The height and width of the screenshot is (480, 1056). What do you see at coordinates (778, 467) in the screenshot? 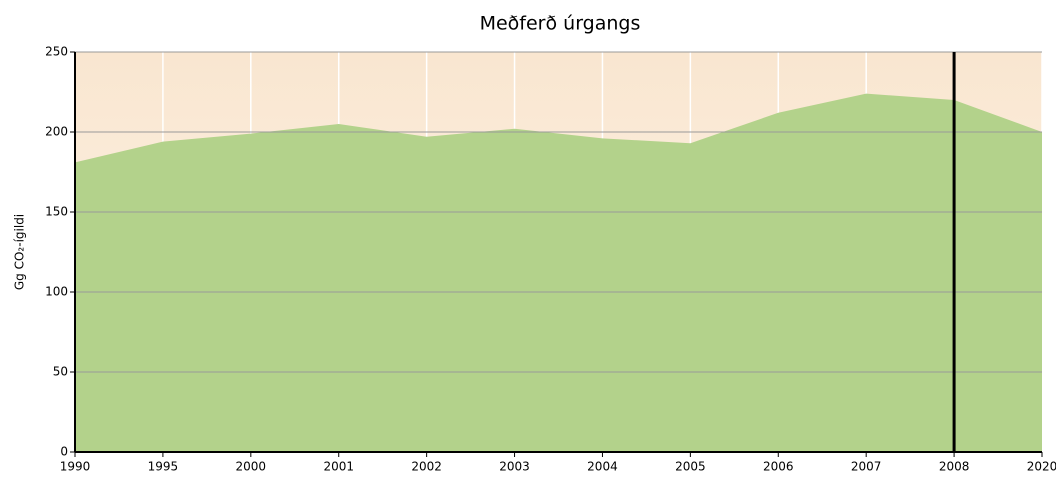
I see `x-tick-label: 2006` at bounding box center [778, 467].